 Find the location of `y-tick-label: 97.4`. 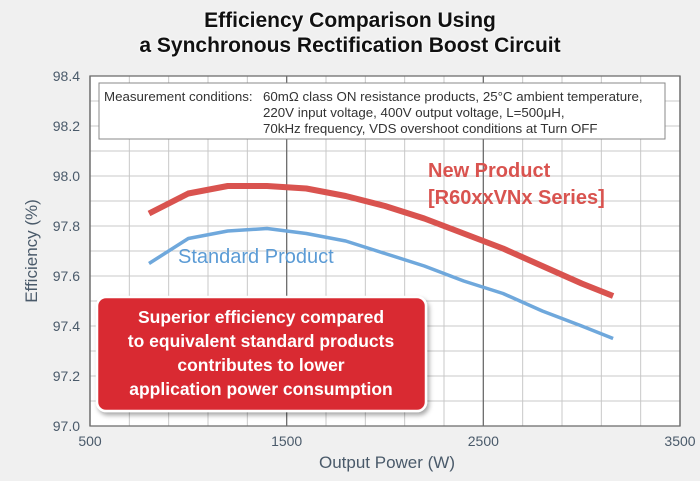

y-tick-label: 97.4 is located at coordinates (66, 326).